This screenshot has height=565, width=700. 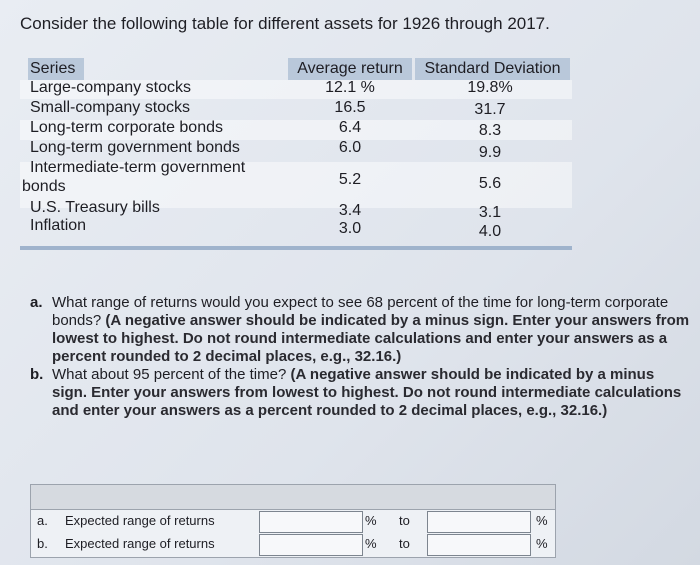 I want to click on std-deviation: 4.0, so click(x=490, y=231).